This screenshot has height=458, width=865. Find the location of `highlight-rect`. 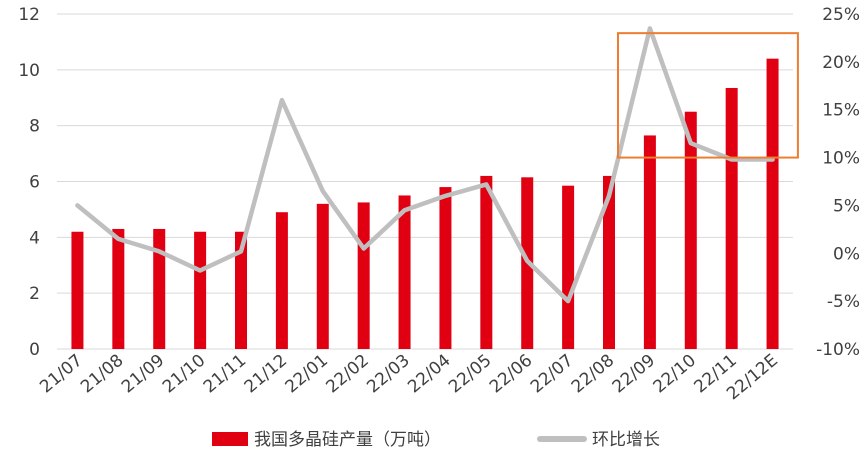

highlight-rect is located at coordinates (707, 95).